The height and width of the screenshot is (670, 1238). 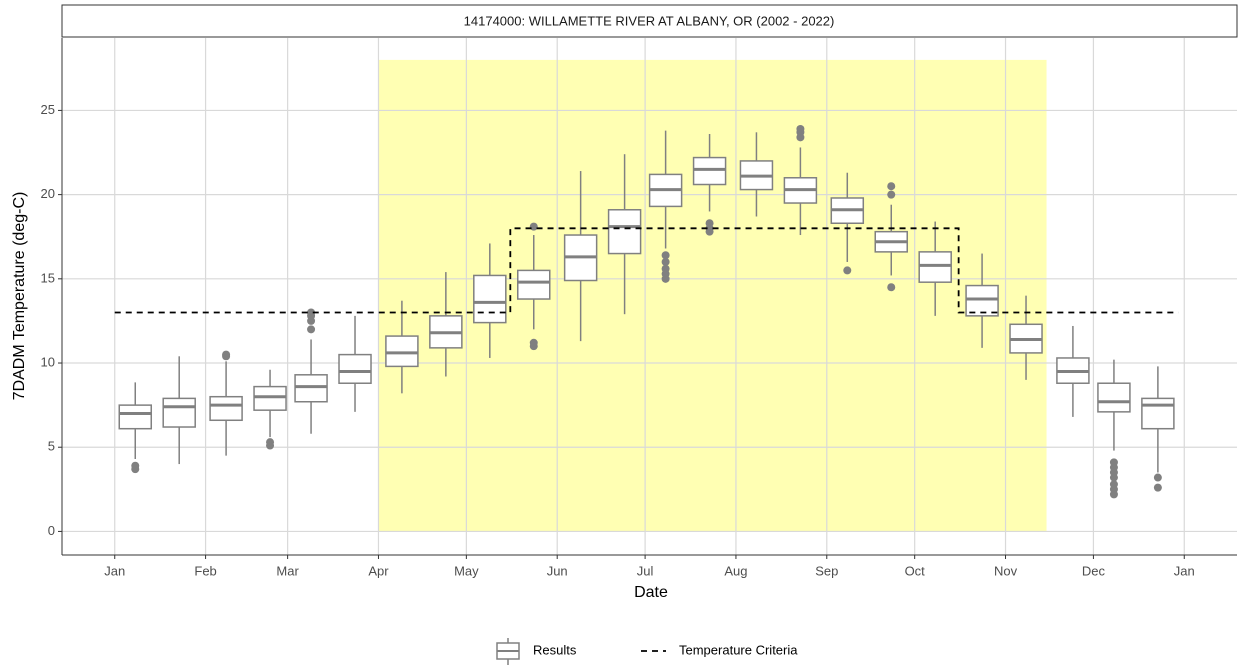 What do you see at coordinates (1006, 570) in the screenshot?
I see `x-tick-label: Nov` at bounding box center [1006, 570].